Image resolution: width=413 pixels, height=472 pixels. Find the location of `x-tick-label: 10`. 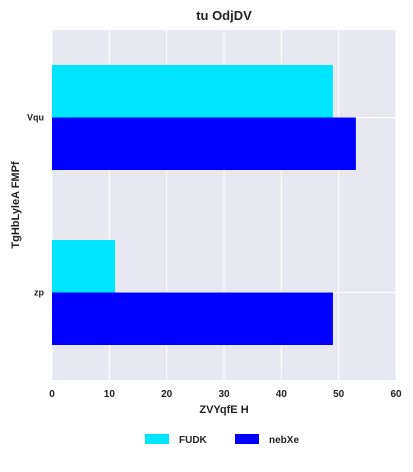

x-tick-label: 10 is located at coordinates (110, 394).